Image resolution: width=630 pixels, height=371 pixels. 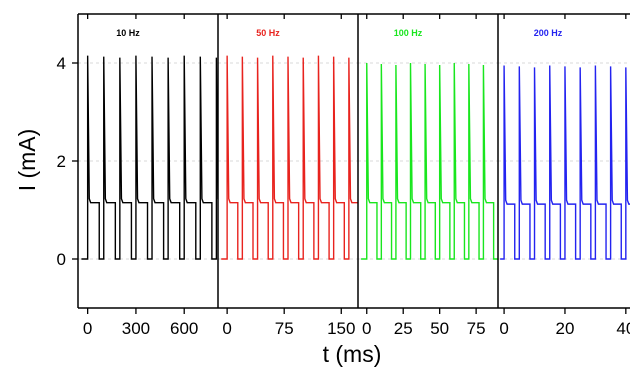 What do you see at coordinates (341, 328) in the screenshot?
I see `x-tick-label: 150` at bounding box center [341, 328].